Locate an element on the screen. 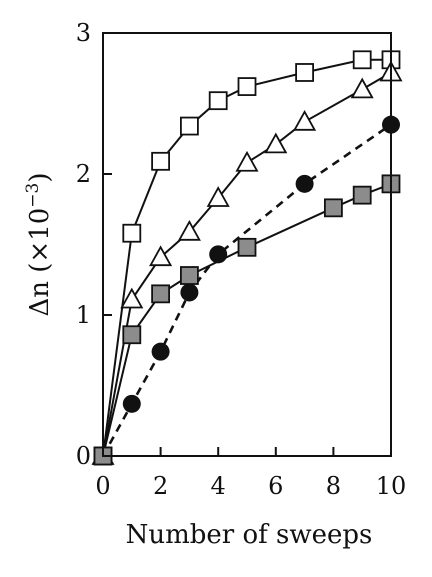 This screenshot has height=577, width=432. x-tick-label: 2 is located at coordinates (160, 486).